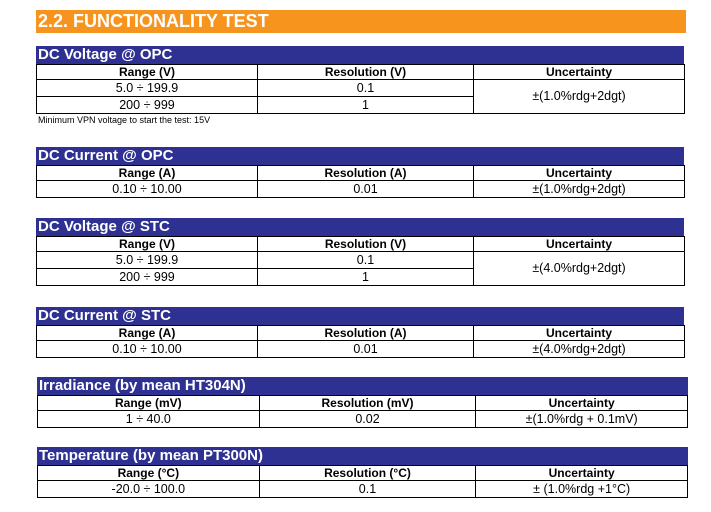 This screenshot has height=512, width=711. I want to click on block-header: DC Voltage @ STC, so click(360, 227).